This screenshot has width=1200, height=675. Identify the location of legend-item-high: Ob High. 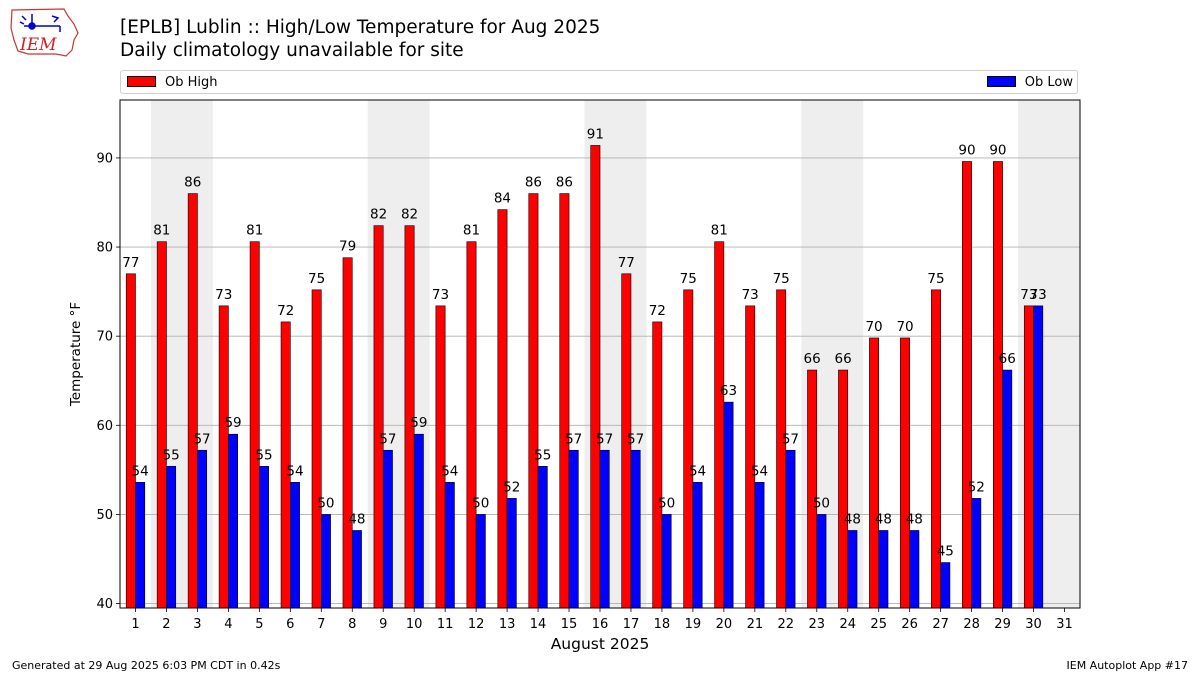
(172, 82).